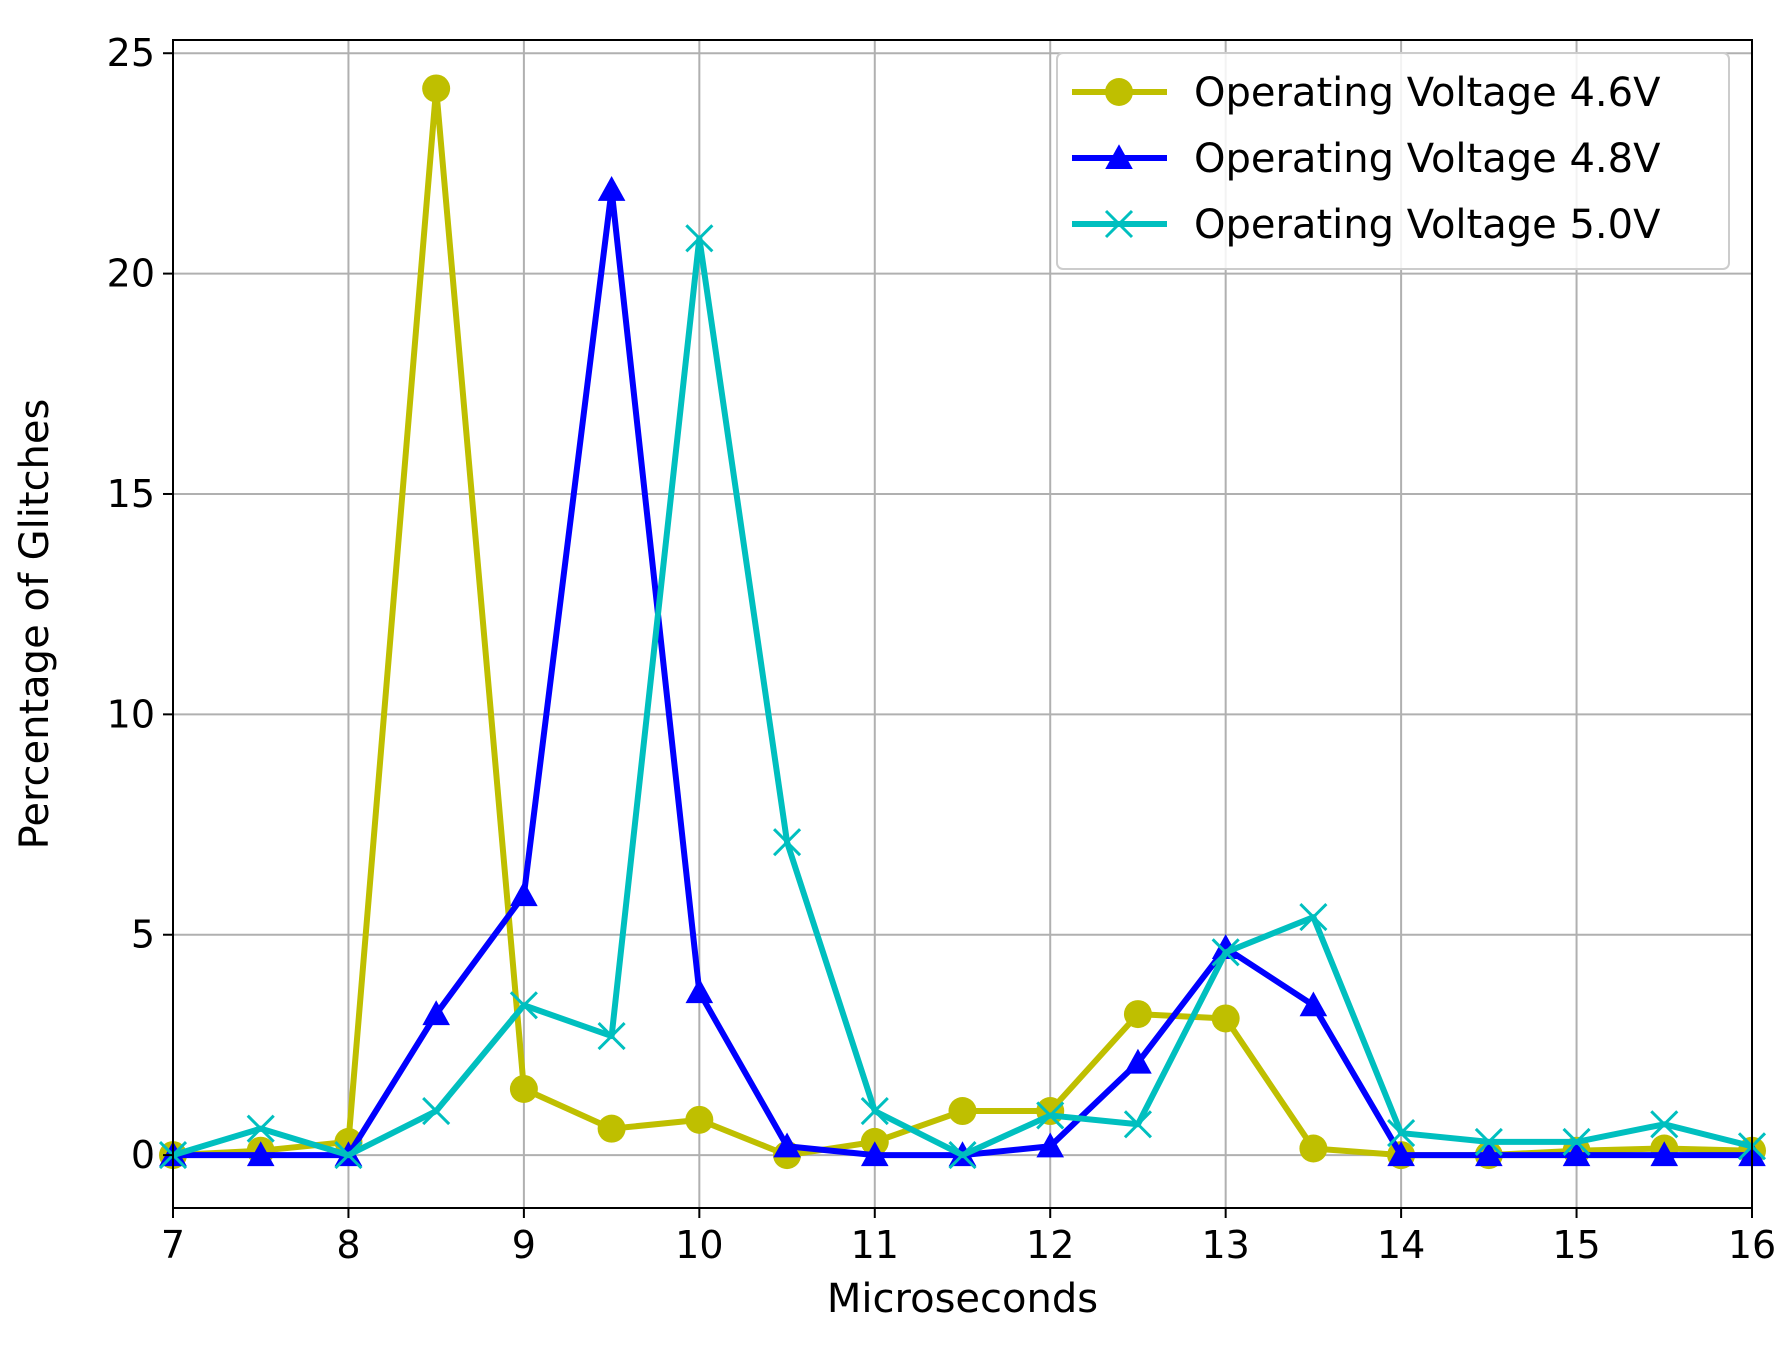 The width and height of the screenshot is (1787, 1358). Describe the element at coordinates (524, 1245) in the screenshot. I see `x-tick-label: 9` at that location.